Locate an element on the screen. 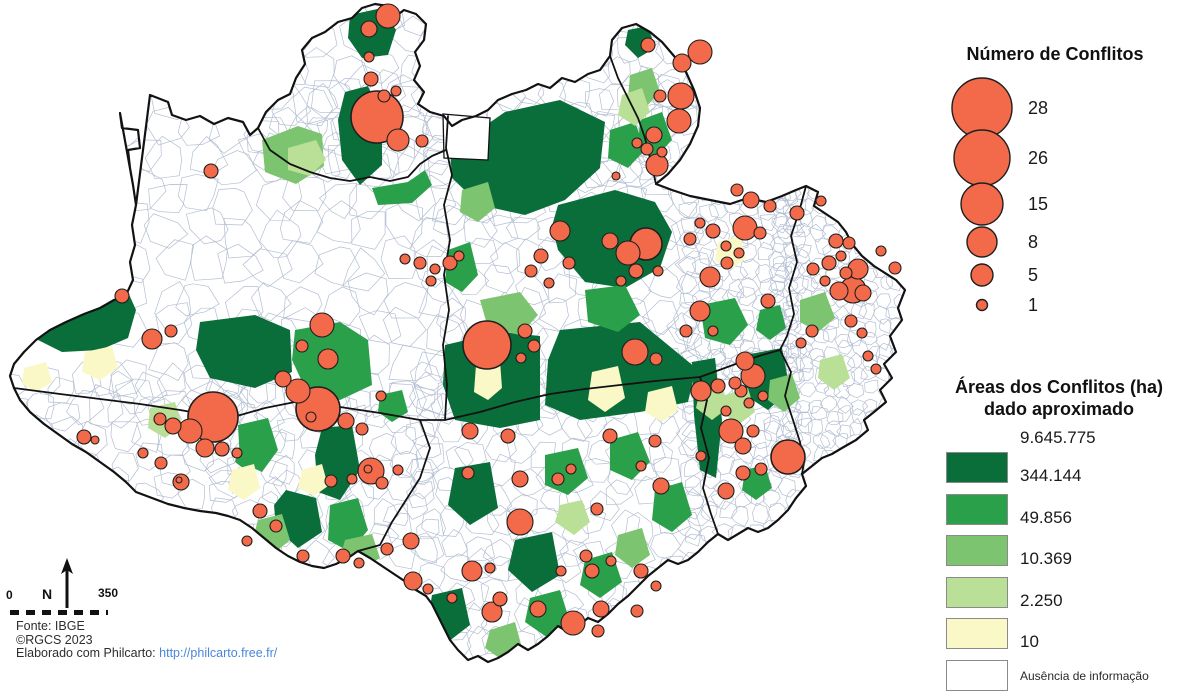 The height and width of the screenshot is (692, 1197). legend-areas-title: Áreas dos Conflitos (ha) dado aproximado is located at coordinates (1059, 398).